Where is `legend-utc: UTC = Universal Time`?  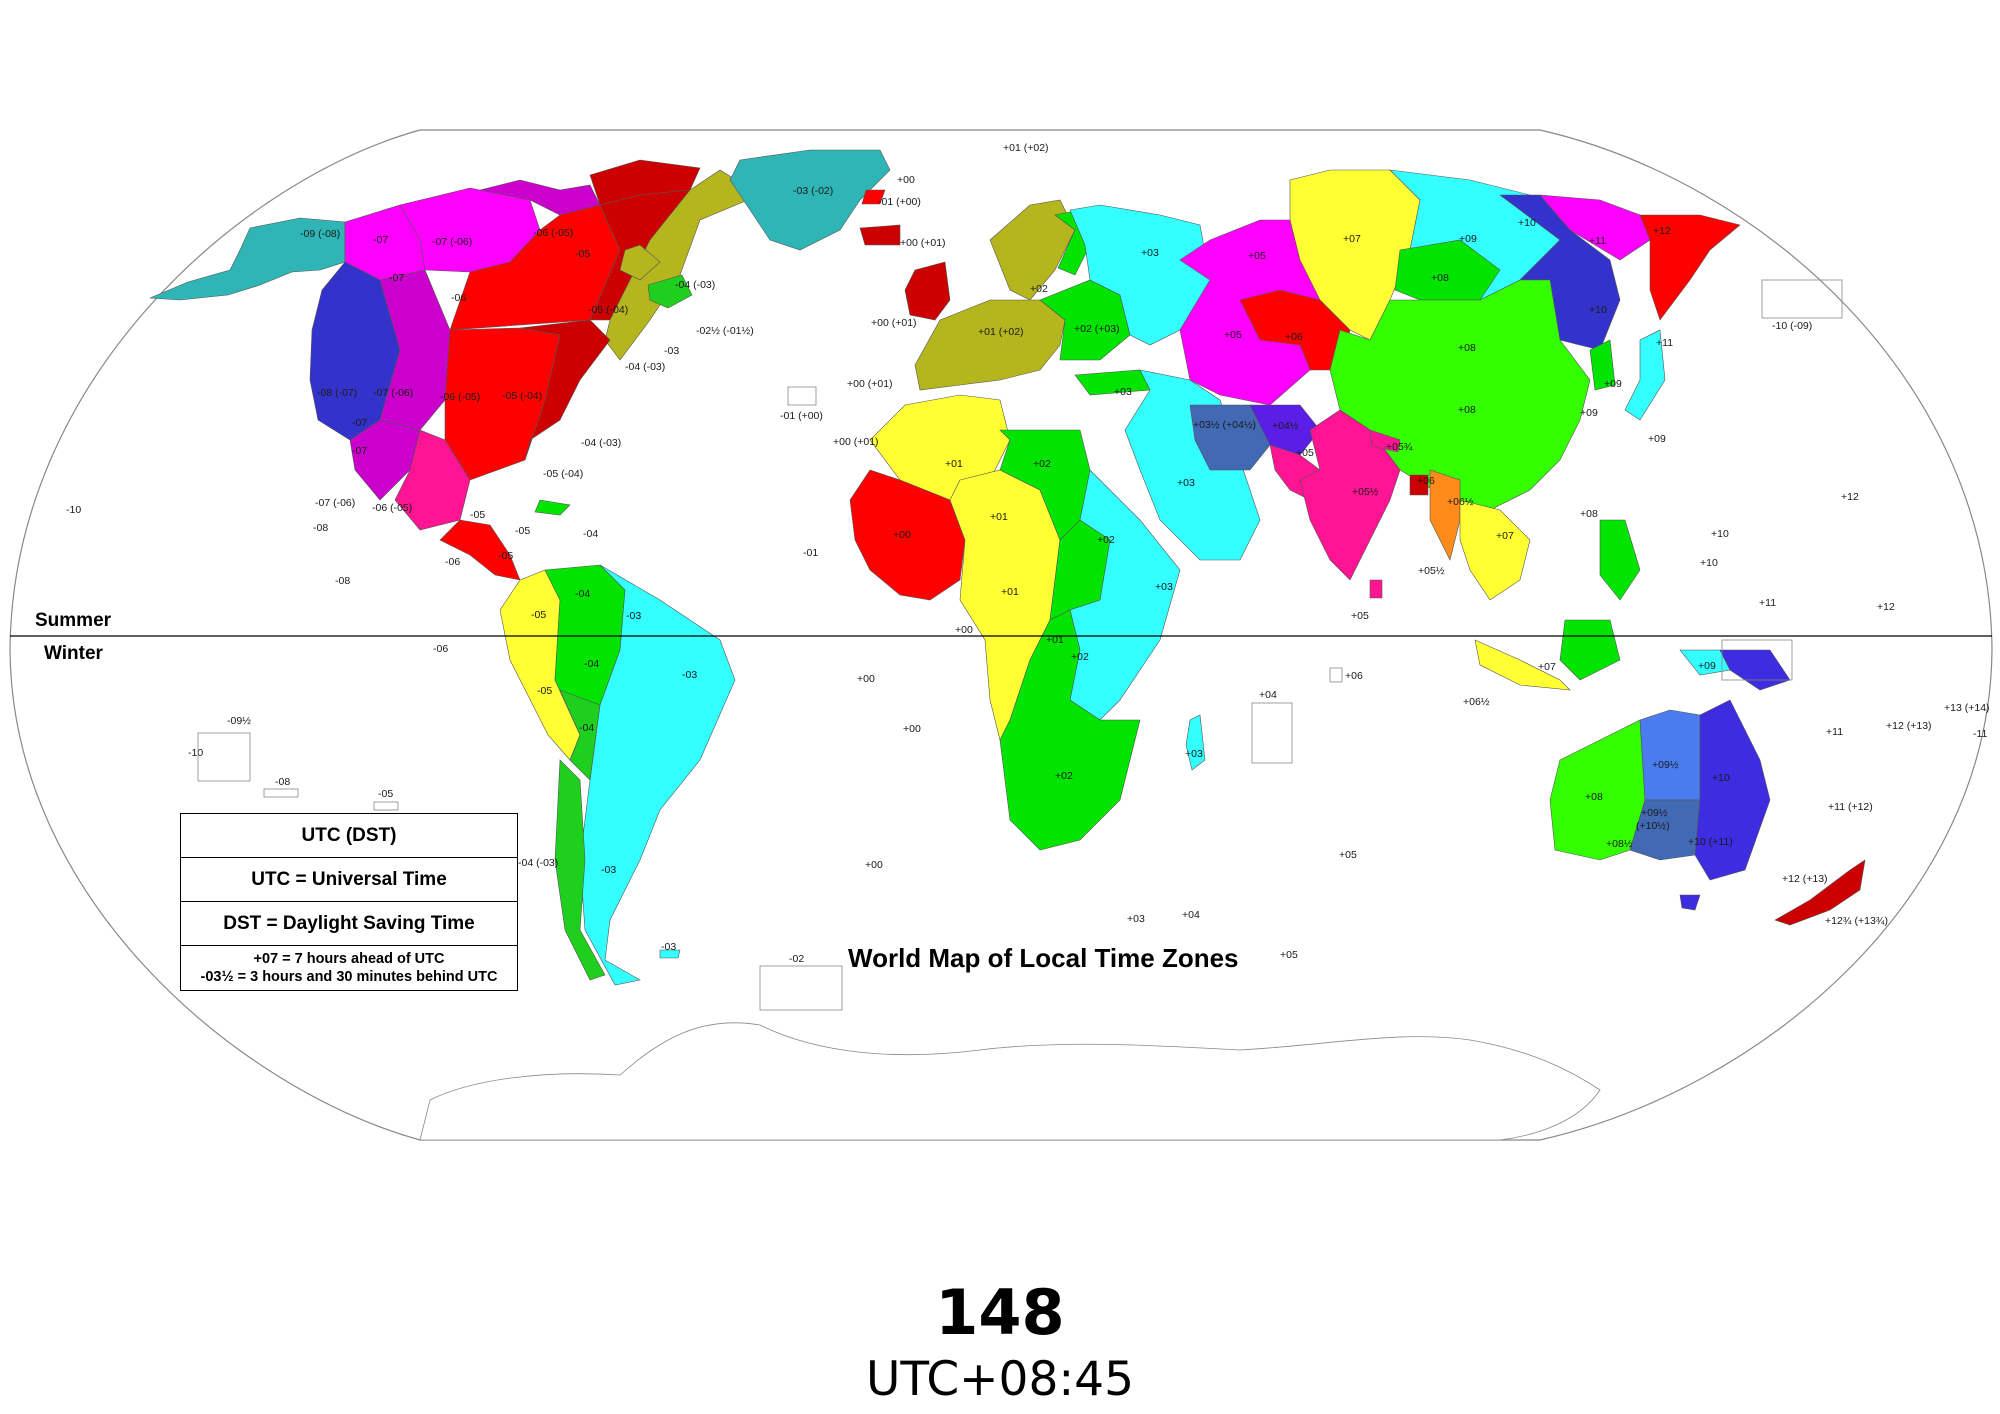
legend-utc: UTC = Universal Time is located at coordinates (349, 880).